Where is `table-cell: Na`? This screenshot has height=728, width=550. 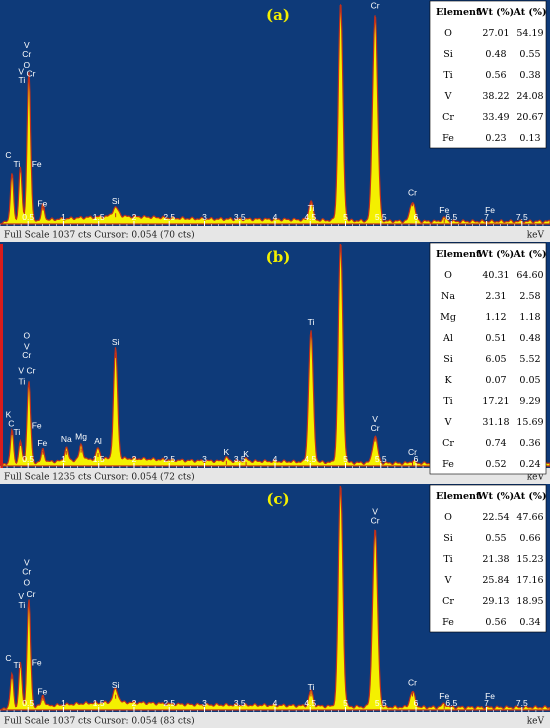 table-cell: Na is located at coordinates (448, 296).